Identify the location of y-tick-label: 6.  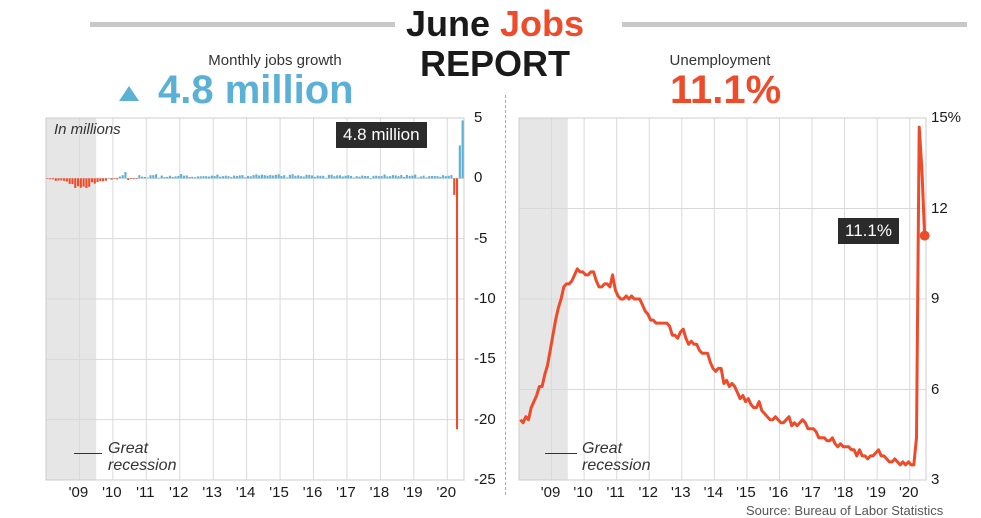
(935, 389).